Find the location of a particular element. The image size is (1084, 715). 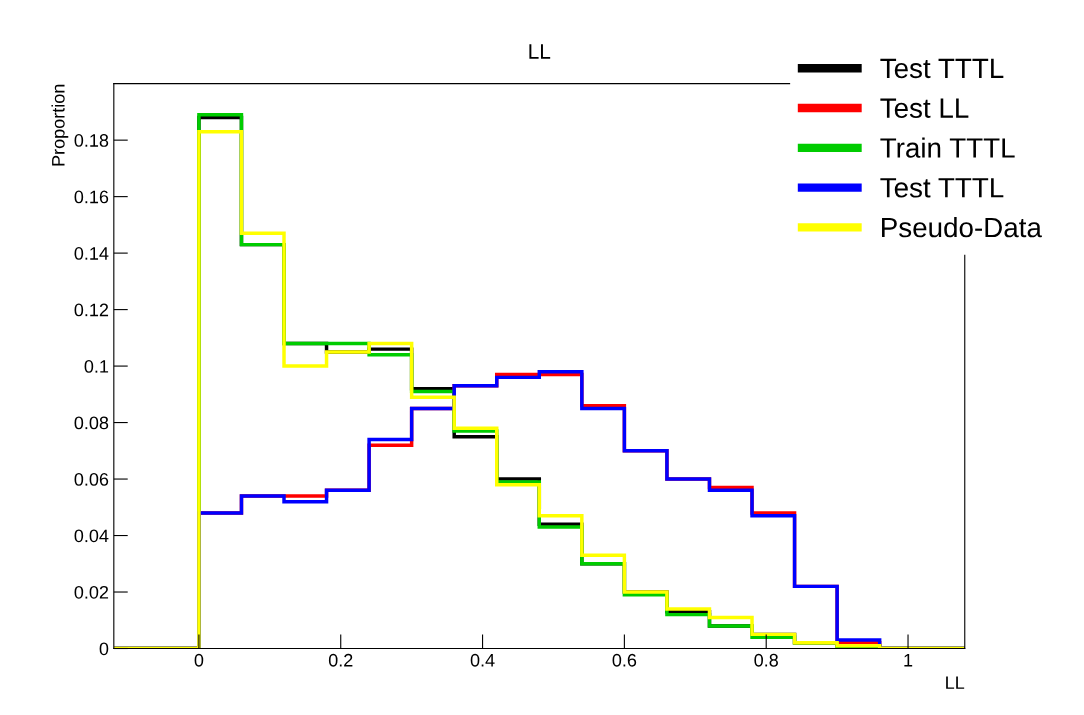

y-tick-label: 0 is located at coordinates (104, 649).